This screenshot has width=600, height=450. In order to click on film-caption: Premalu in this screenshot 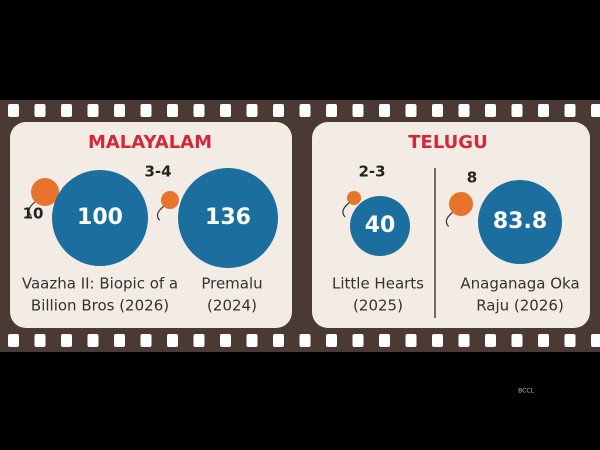, I will do `click(231, 284)`.